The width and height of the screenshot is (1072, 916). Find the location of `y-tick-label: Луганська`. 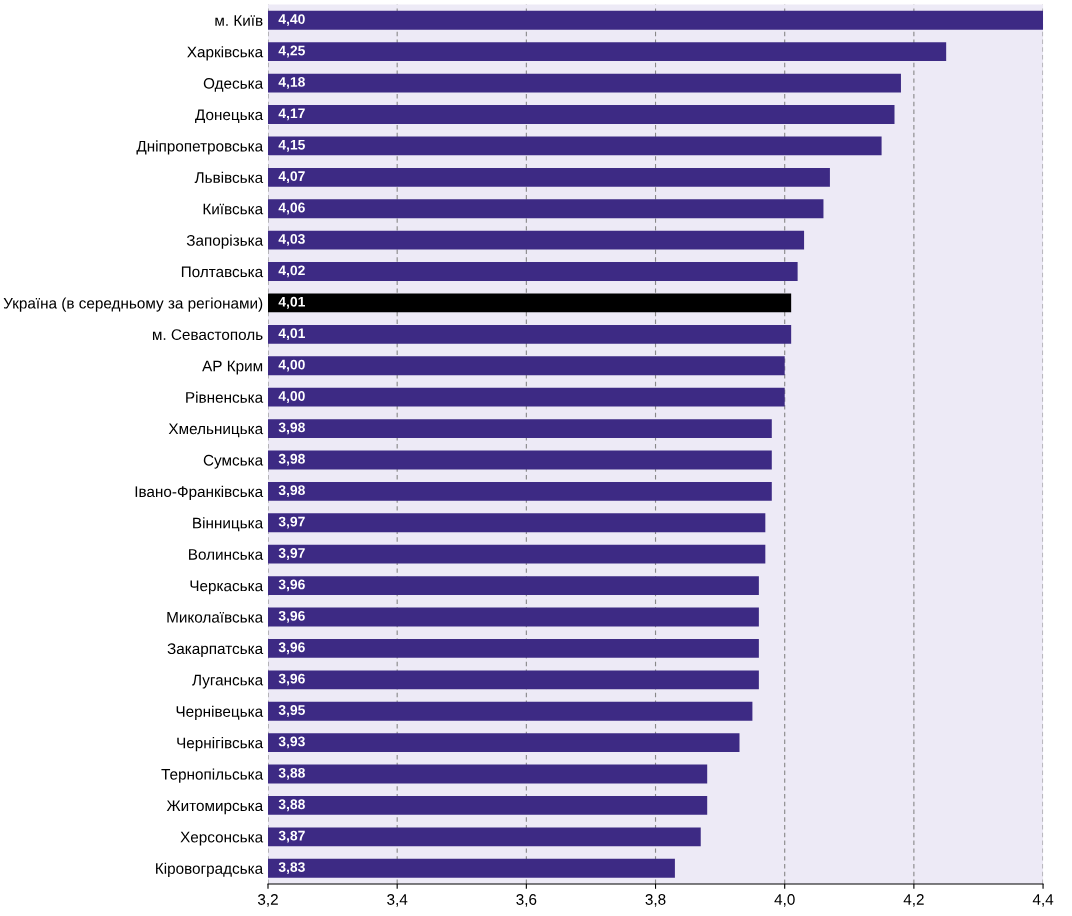

y-tick-label: Луганська is located at coordinates (228, 681).